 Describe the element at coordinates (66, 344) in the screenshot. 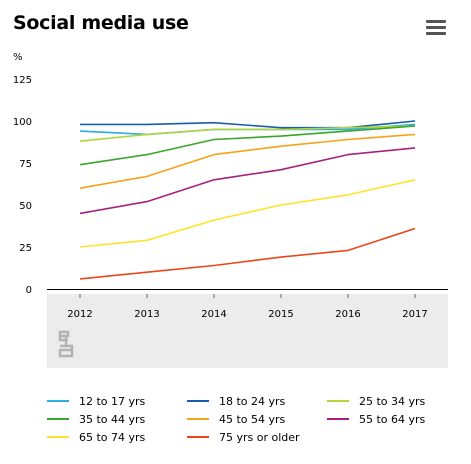

I see `cbs-logo` at that location.